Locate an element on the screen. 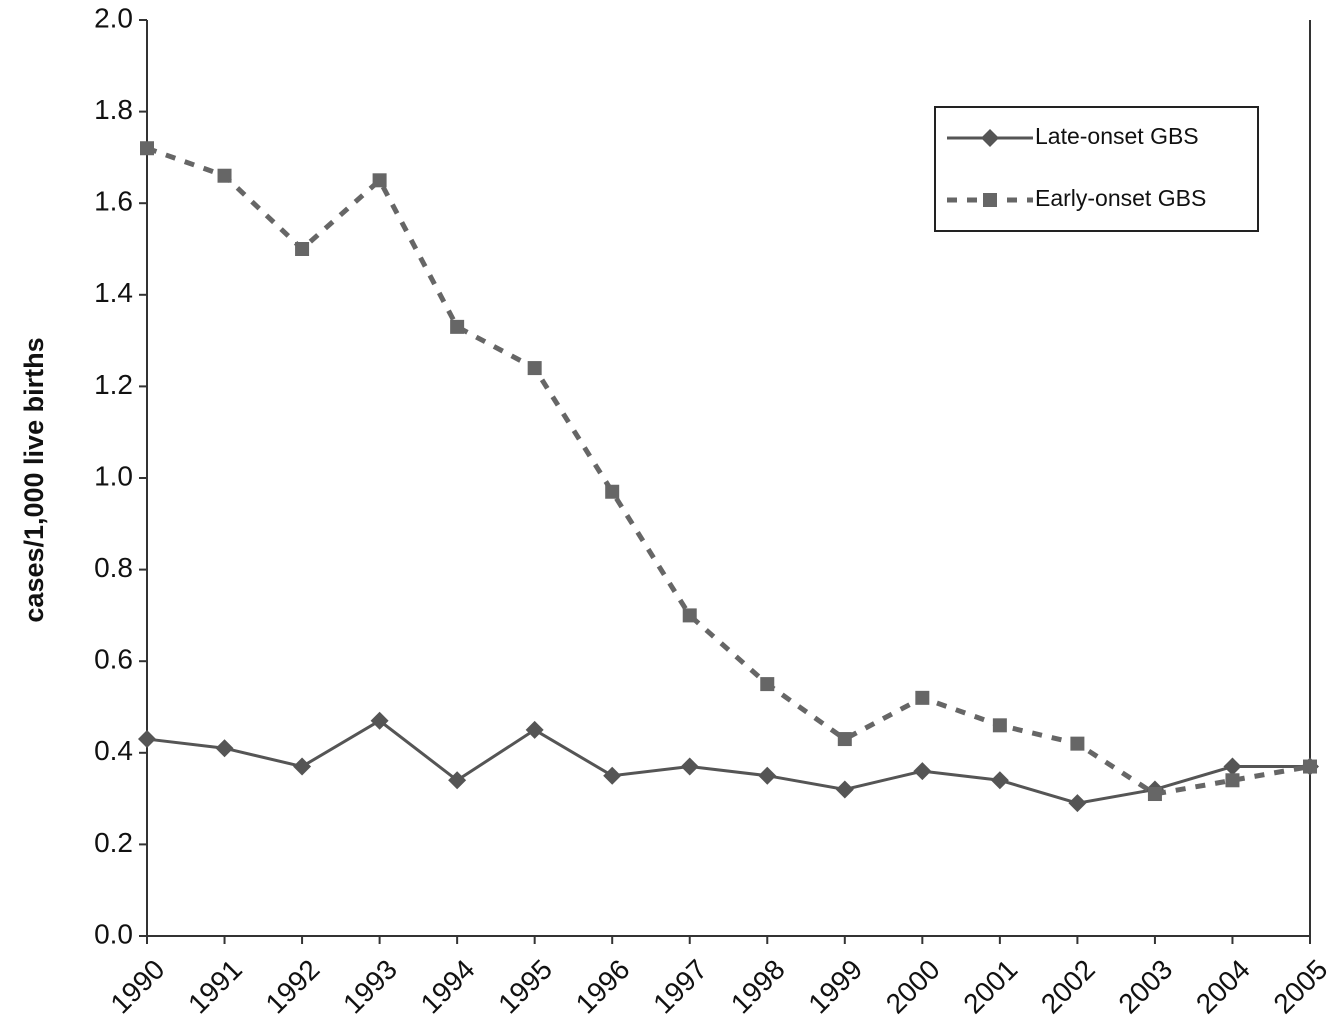 The image size is (1330, 1029). y-axis-label: cases/1,000 live births is located at coordinates (34, 479).